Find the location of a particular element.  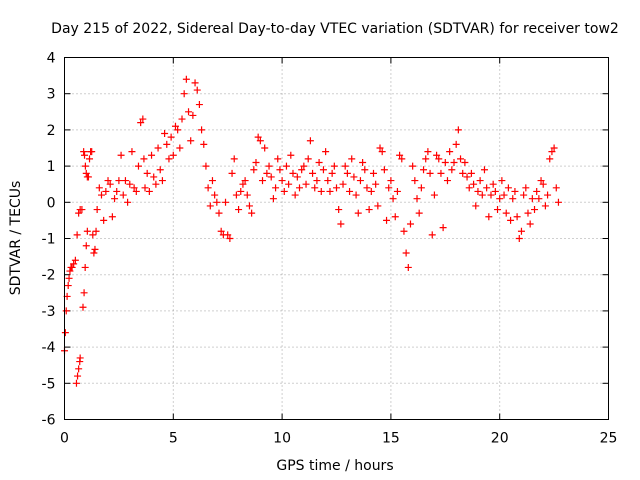

x-tick-label: 25 is located at coordinates (609, 439).